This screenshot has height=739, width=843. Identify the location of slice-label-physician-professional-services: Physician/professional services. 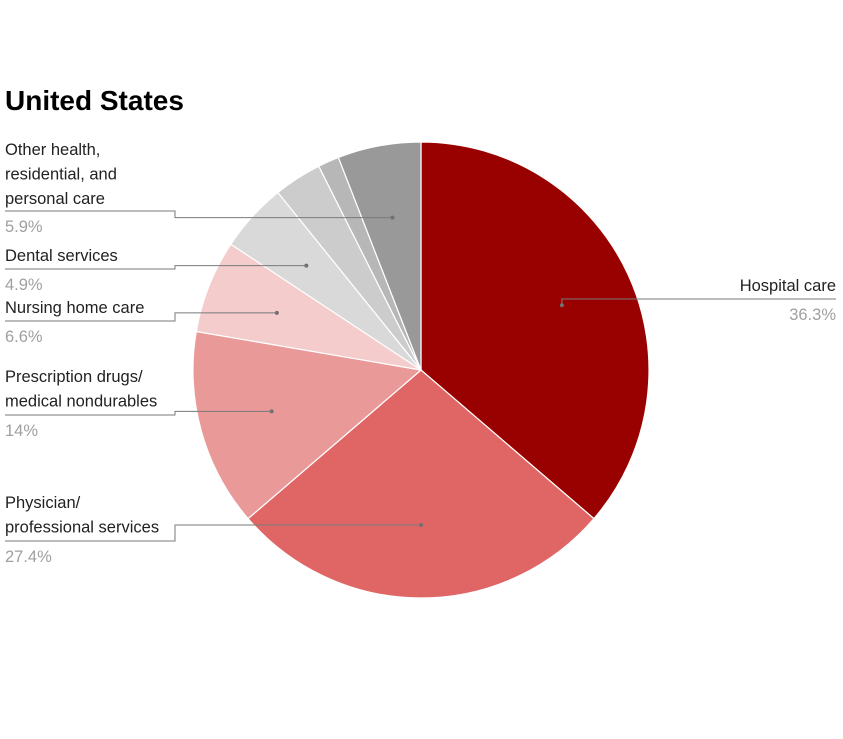
(82, 515).